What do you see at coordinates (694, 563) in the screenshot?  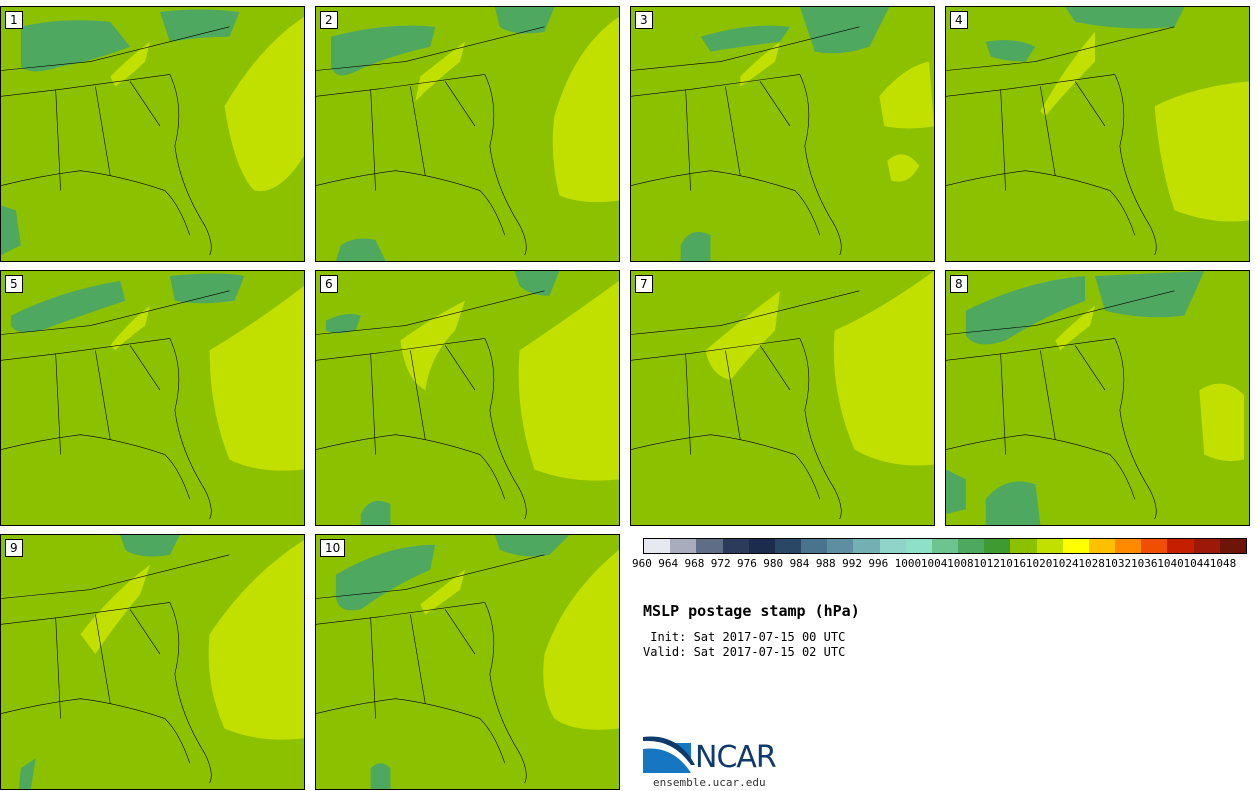 I see `colorbar-tick-label: 968` at bounding box center [694, 563].